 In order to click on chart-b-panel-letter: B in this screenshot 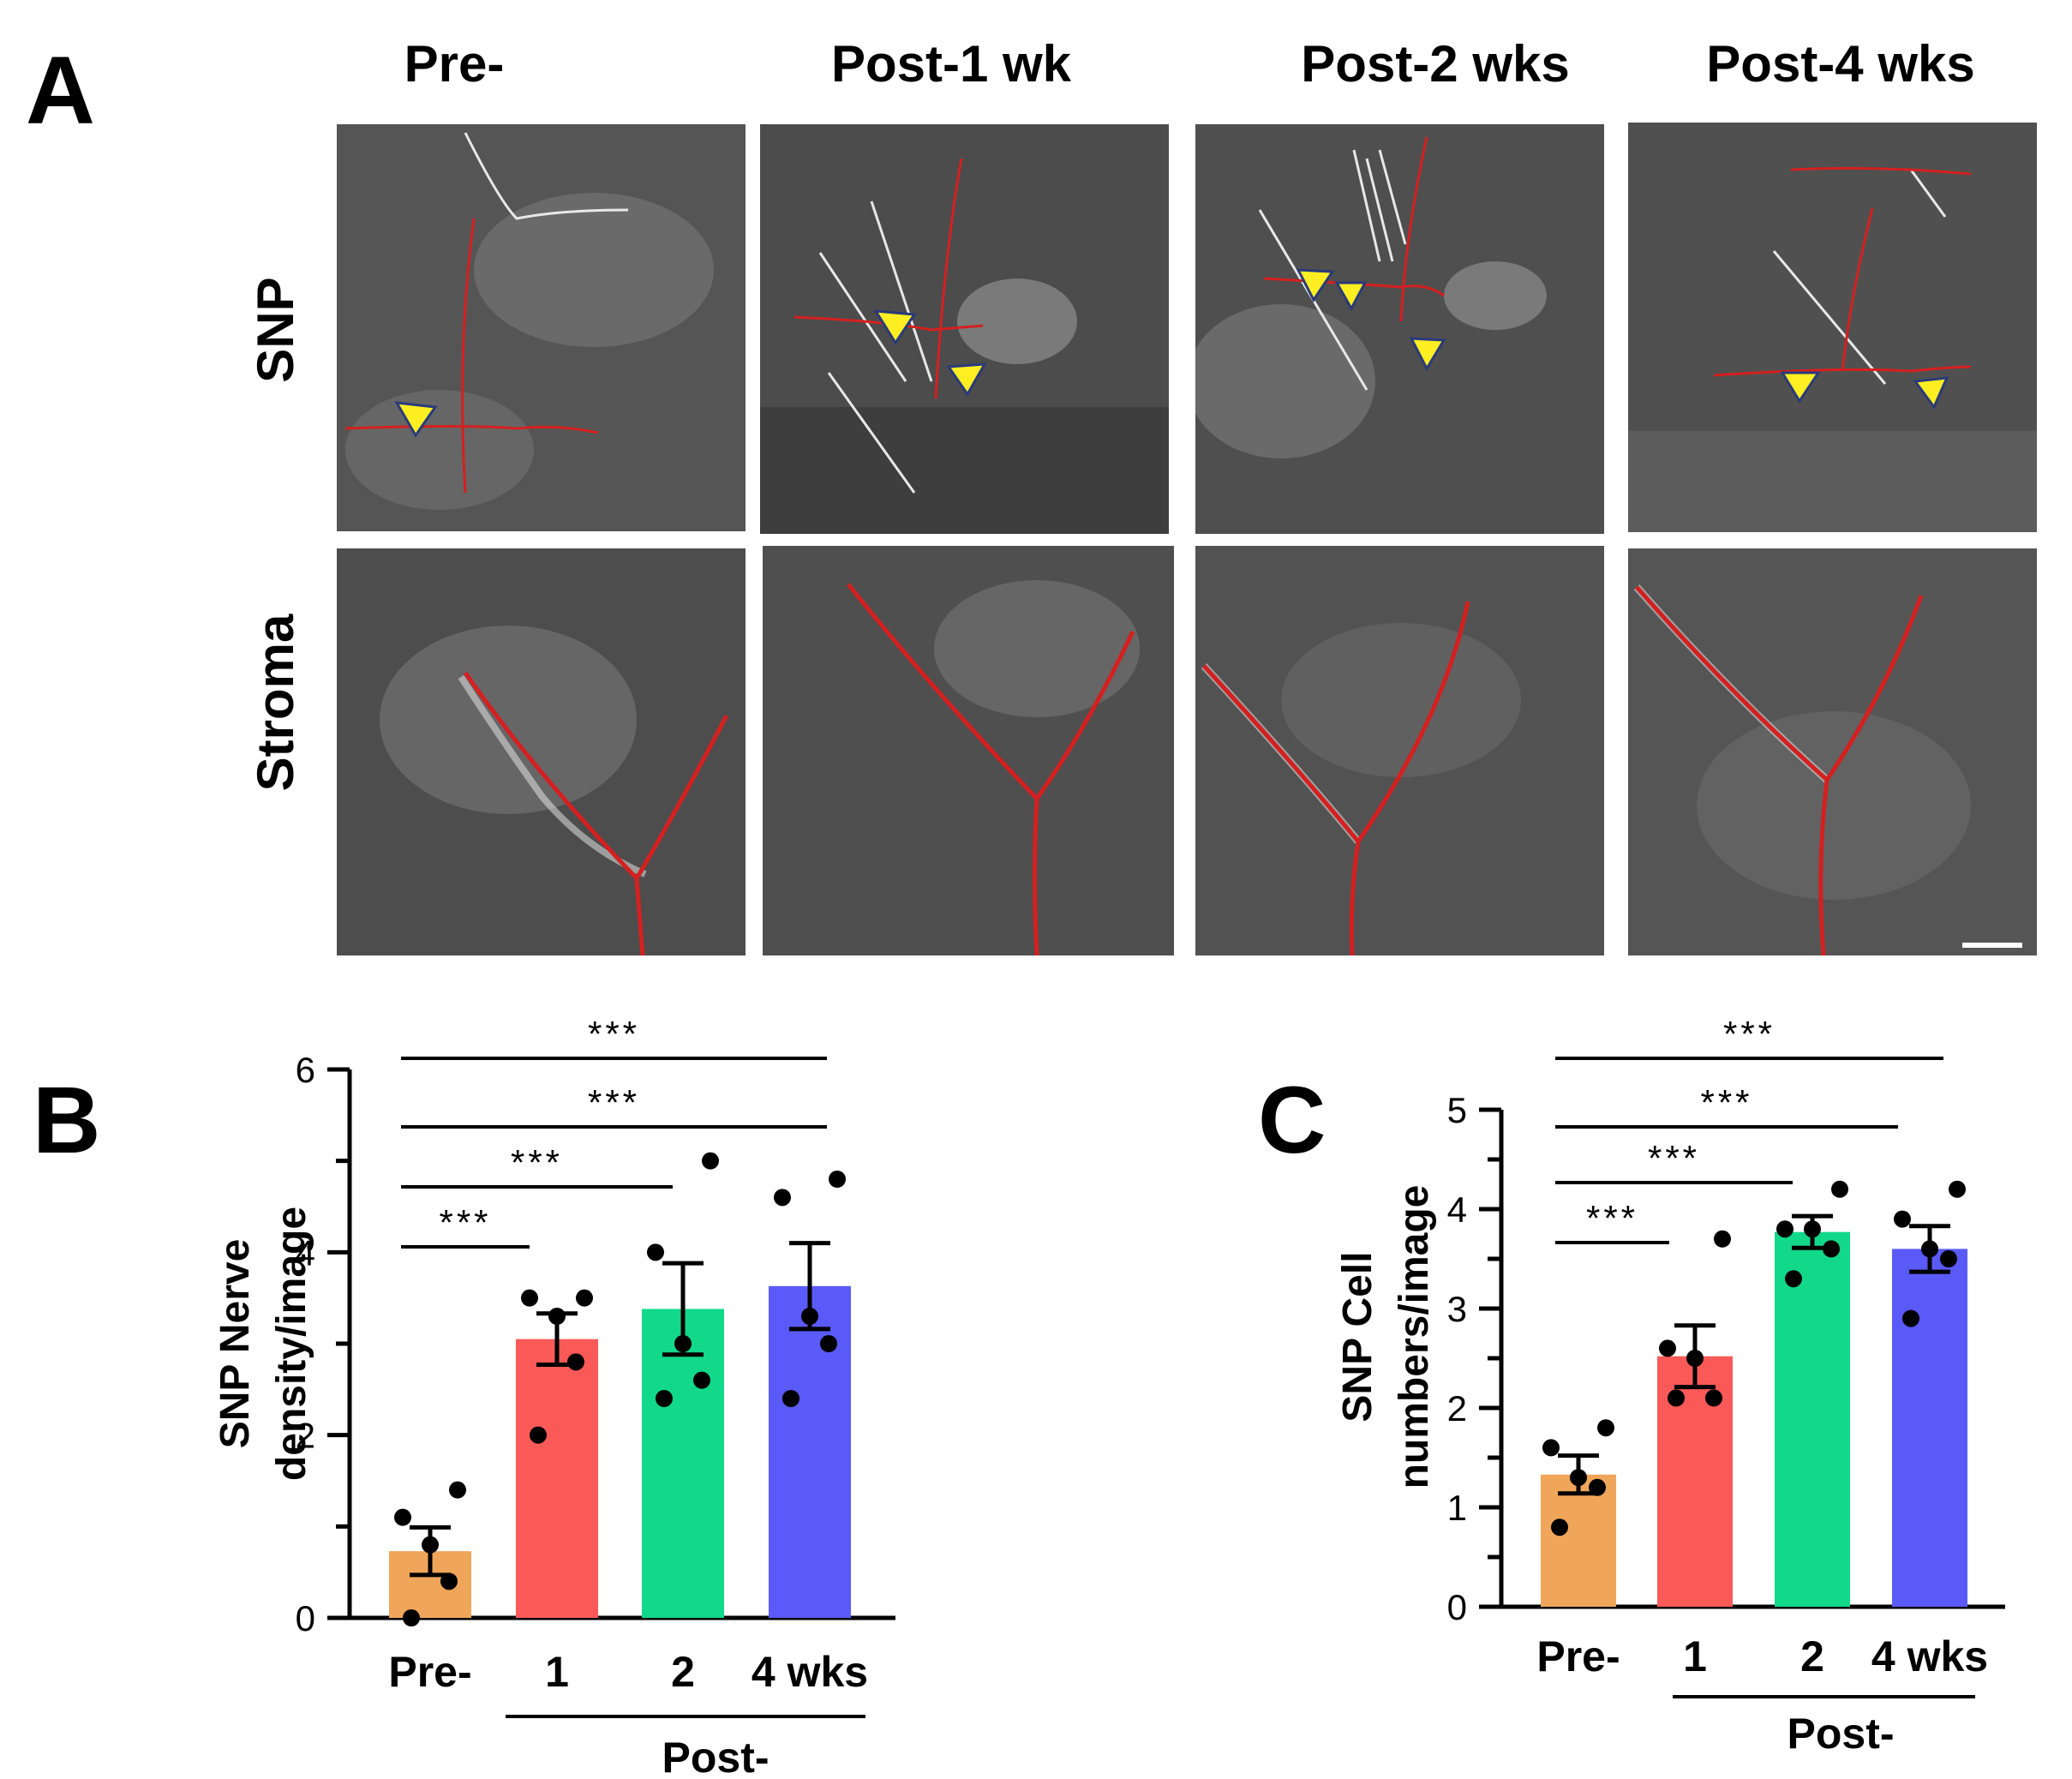, I will do `click(67, 1120)`.